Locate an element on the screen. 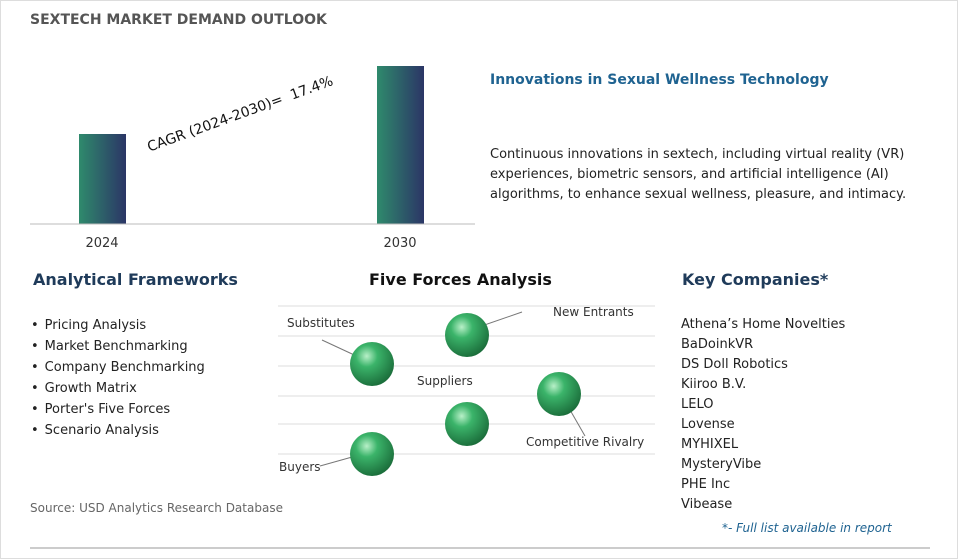  year-label: 2024 is located at coordinates (102, 243).